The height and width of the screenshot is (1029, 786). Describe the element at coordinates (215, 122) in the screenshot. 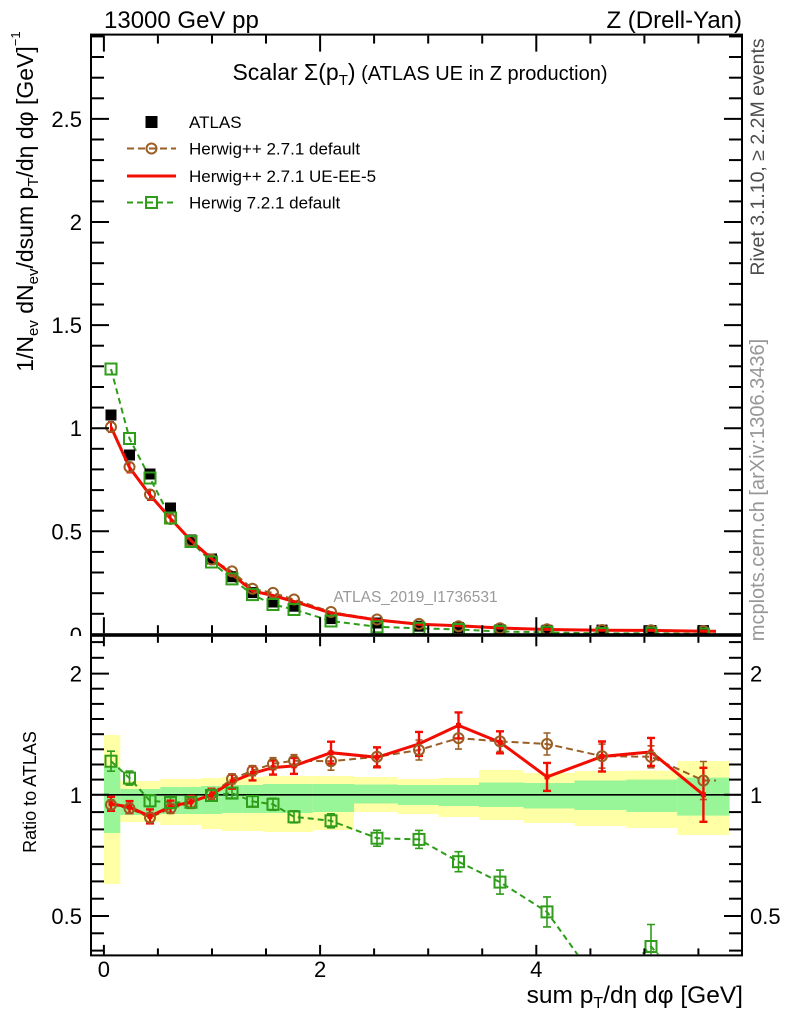

I see `svg-text: ATLAS` at that location.